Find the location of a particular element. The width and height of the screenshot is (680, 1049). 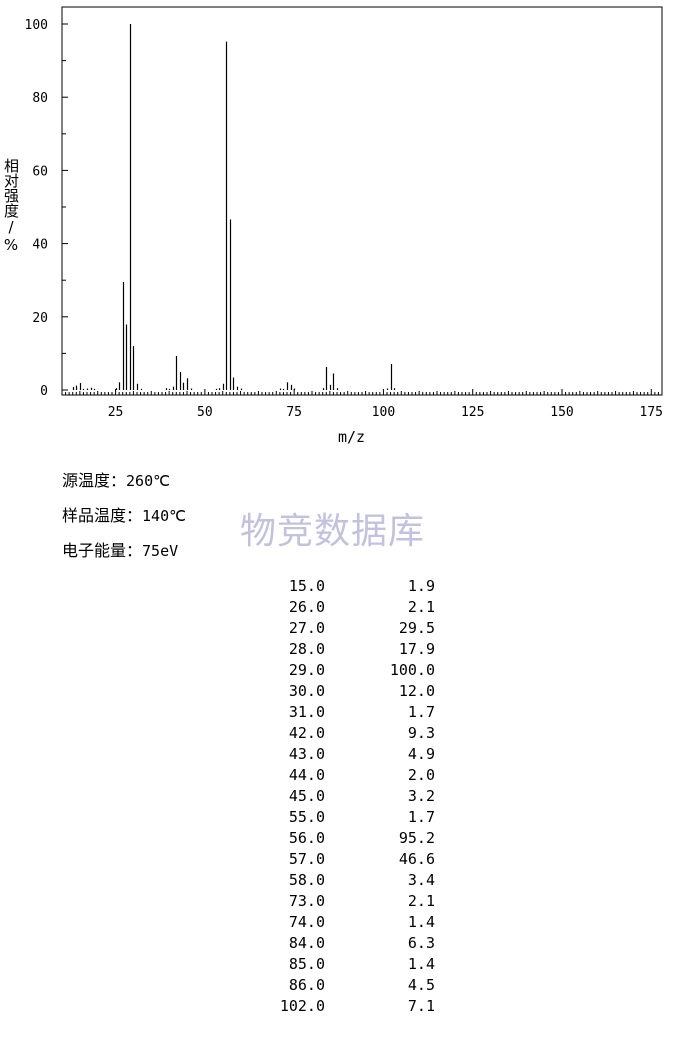

peak-intensity: 6.3 is located at coordinates (421, 943).